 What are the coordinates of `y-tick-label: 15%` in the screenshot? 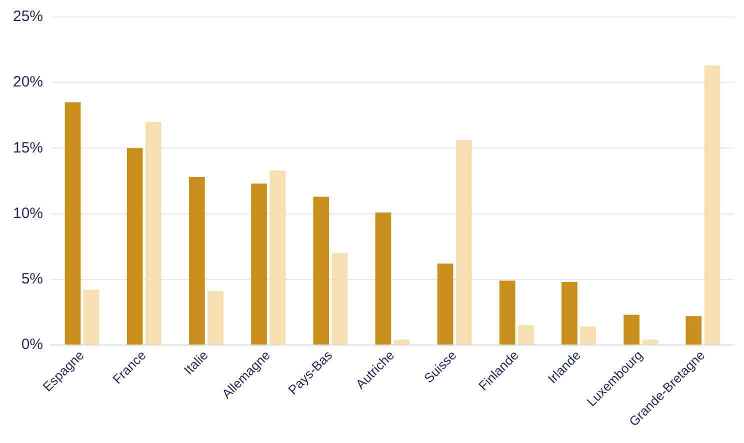 It's located at (28, 147).